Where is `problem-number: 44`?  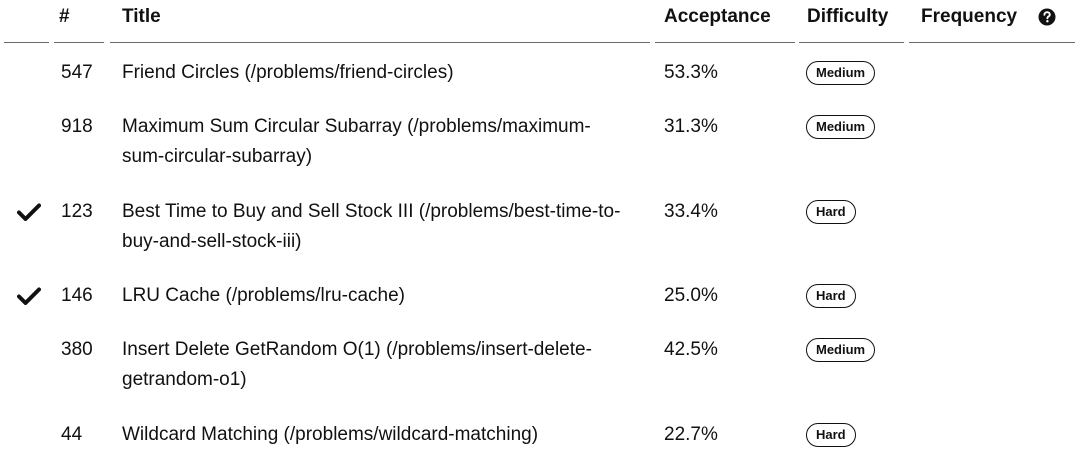 problem-number: 44 is located at coordinates (72, 434).